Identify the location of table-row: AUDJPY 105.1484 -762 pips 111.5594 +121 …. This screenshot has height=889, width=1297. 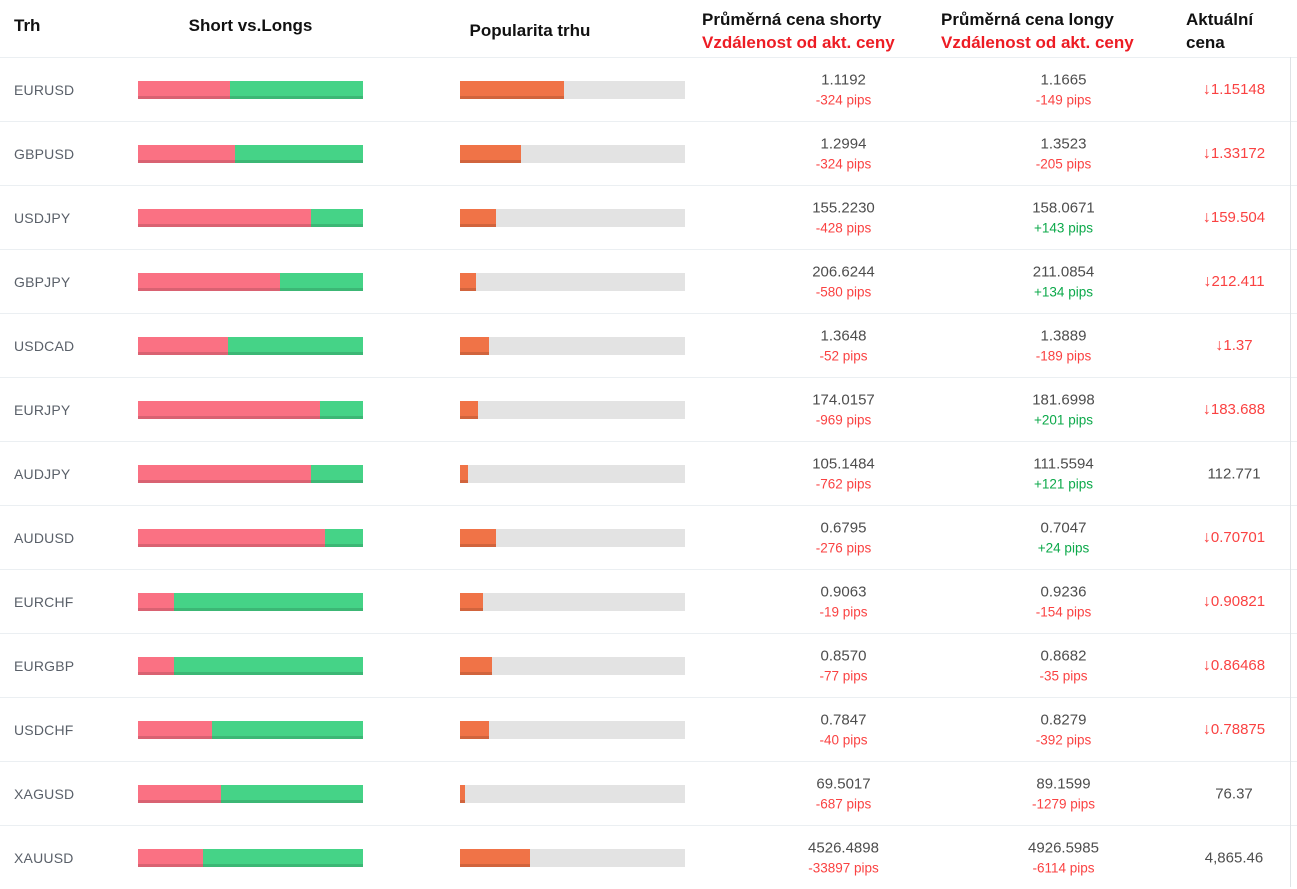
(648, 473).